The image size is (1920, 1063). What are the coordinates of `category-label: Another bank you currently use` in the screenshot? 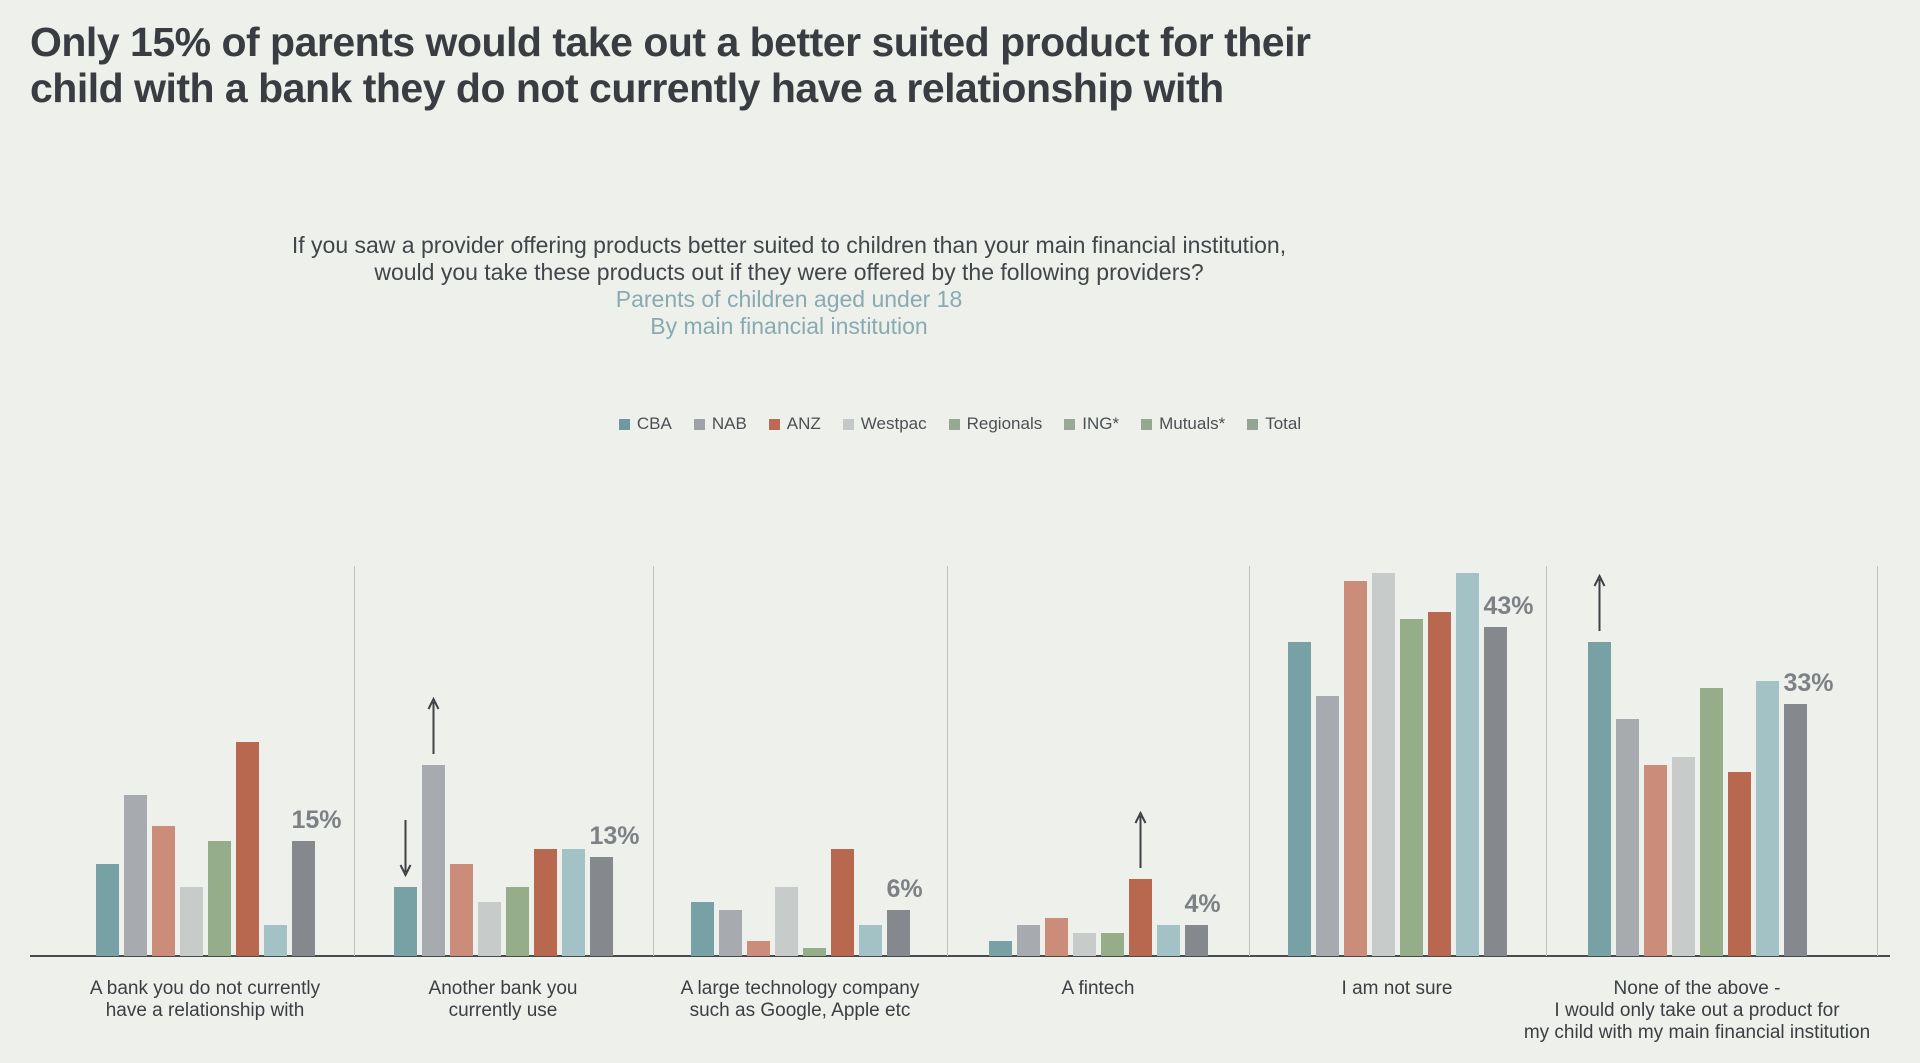 It's located at (503, 1000).